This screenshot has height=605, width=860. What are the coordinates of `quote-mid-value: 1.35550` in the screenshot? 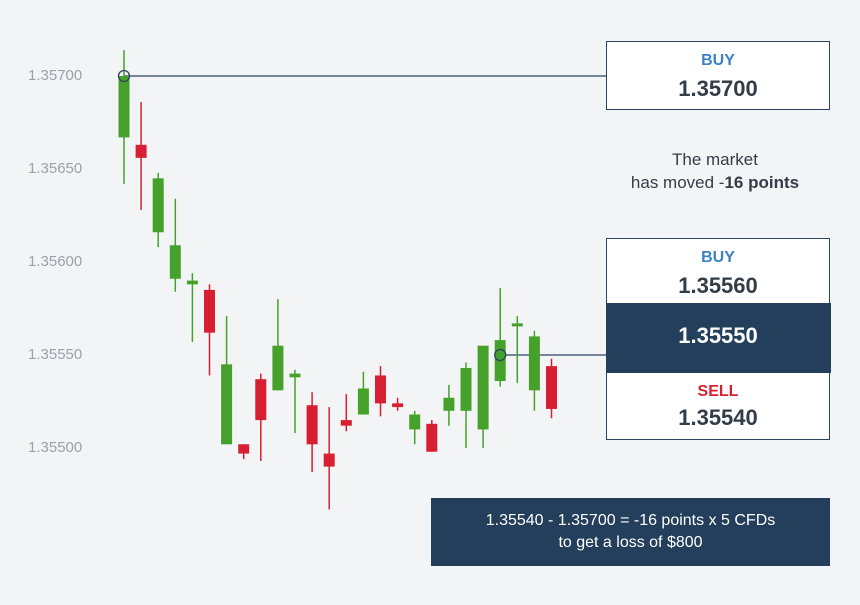 It's located at (718, 335).